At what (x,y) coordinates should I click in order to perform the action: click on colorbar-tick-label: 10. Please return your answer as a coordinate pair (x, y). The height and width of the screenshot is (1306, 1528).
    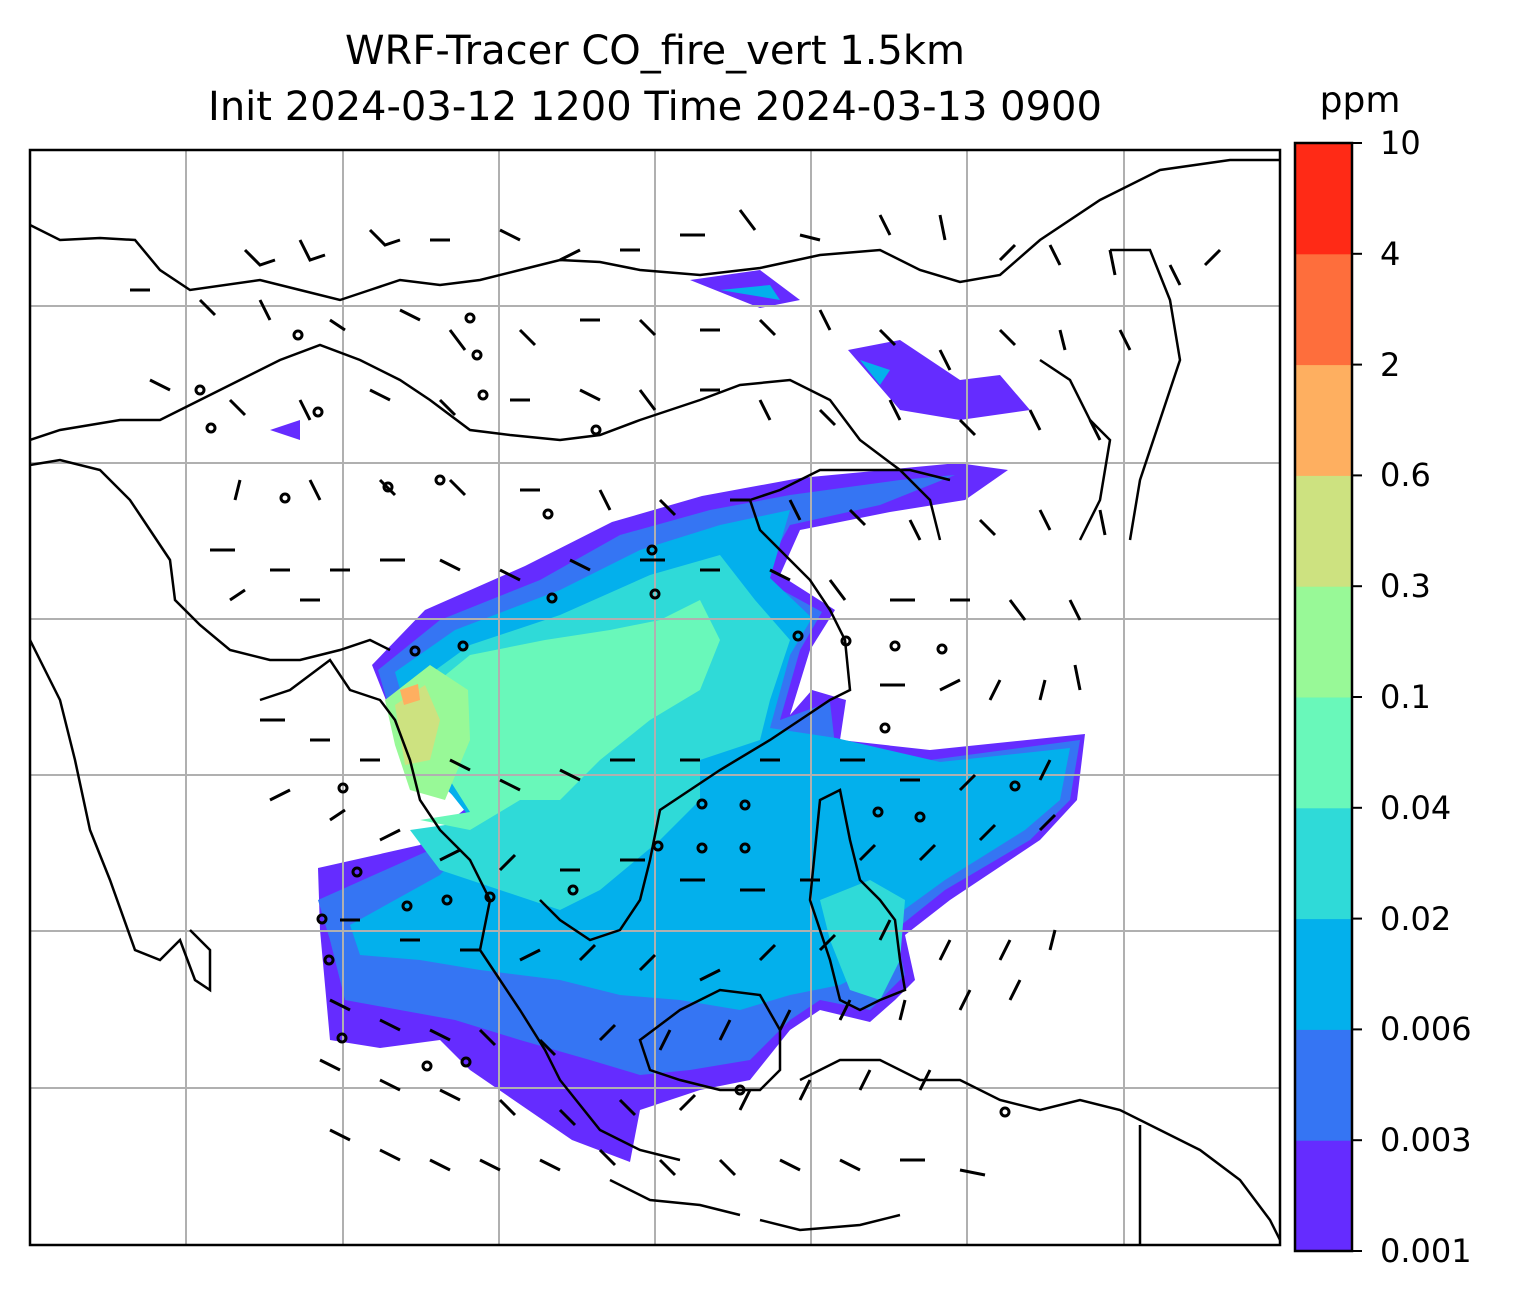
    Looking at the image, I should click on (1400, 143).